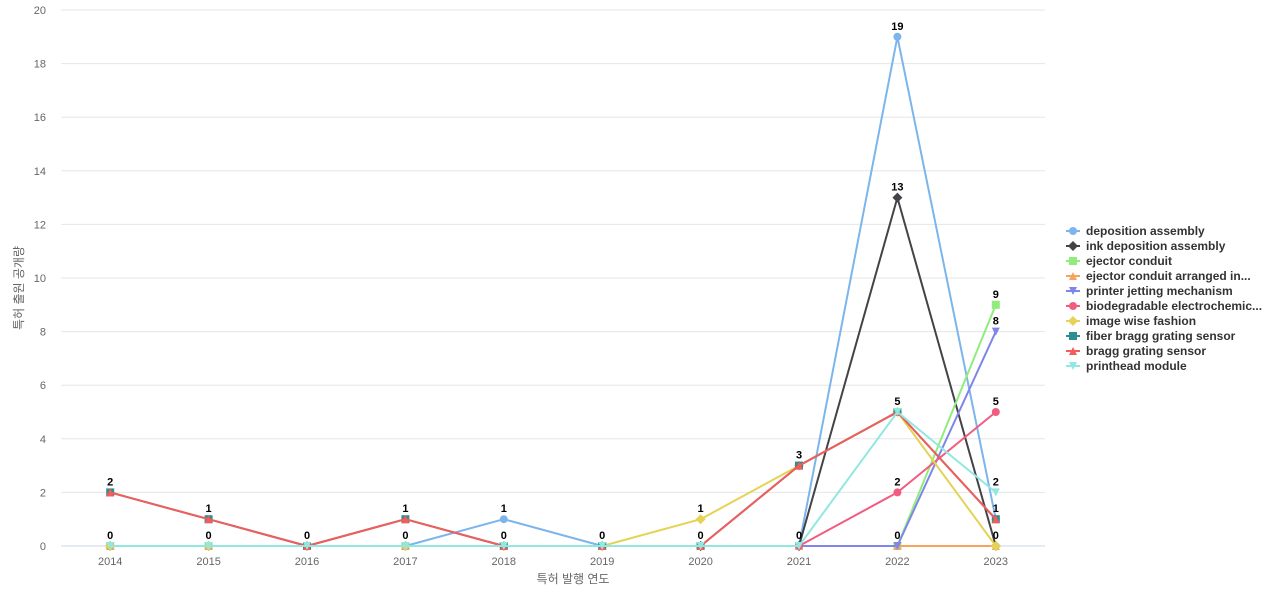  Describe the element at coordinates (996, 322) in the screenshot. I see `data-label: 8` at that location.